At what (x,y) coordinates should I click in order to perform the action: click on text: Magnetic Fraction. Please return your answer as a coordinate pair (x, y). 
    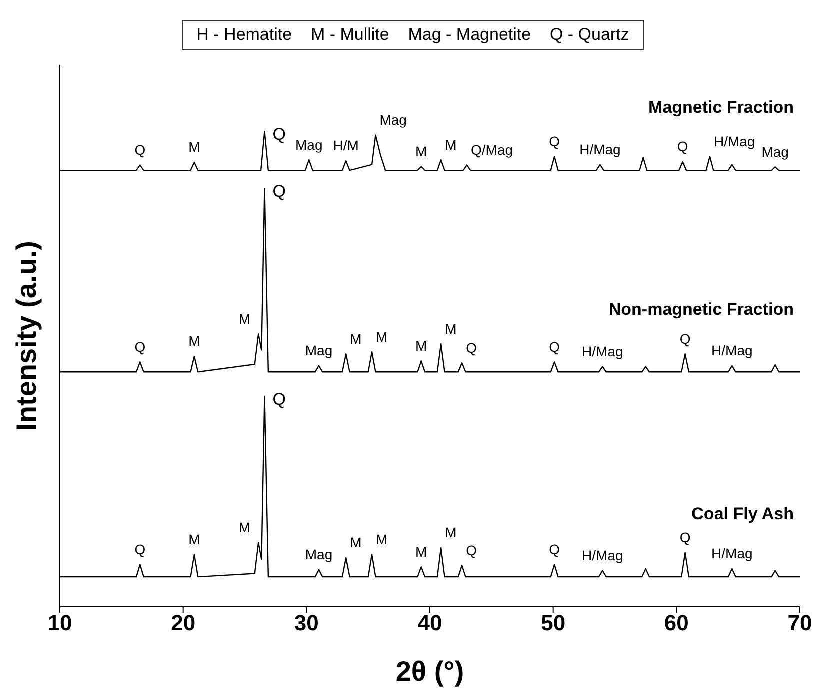
    Looking at the image, I should click on (721, 108).